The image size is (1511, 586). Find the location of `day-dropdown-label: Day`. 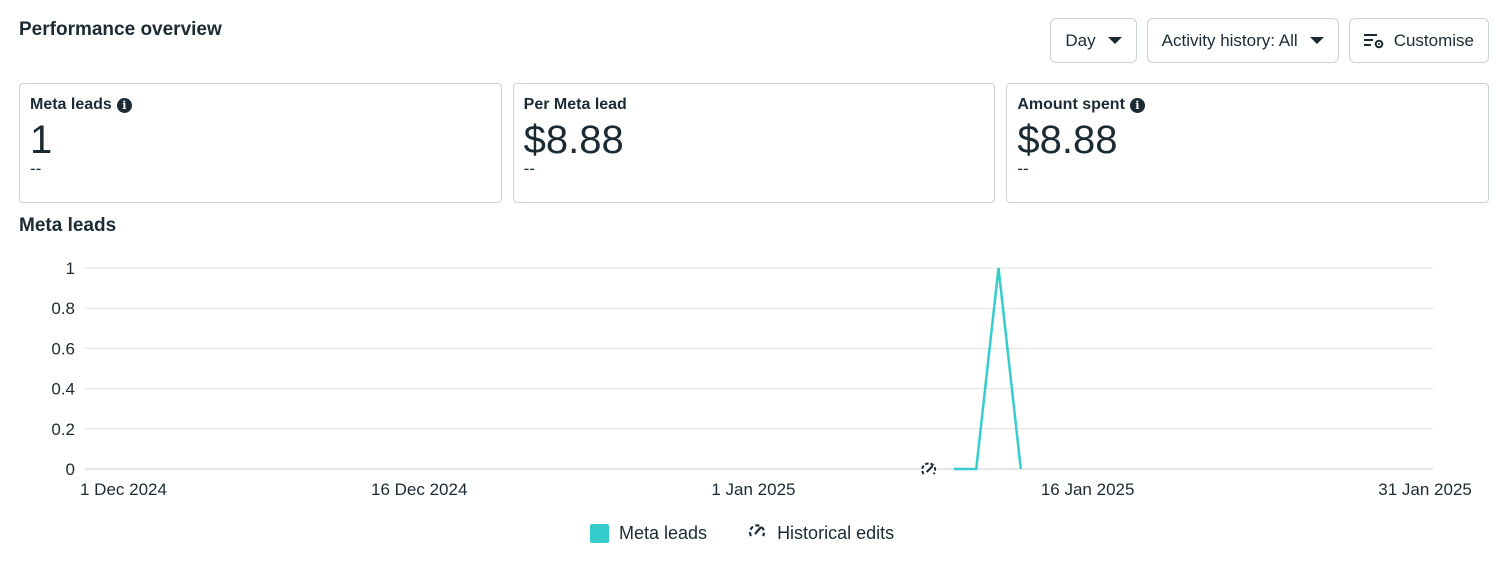

day-dropdown-label: Day is located at coordinates (1080, 40).